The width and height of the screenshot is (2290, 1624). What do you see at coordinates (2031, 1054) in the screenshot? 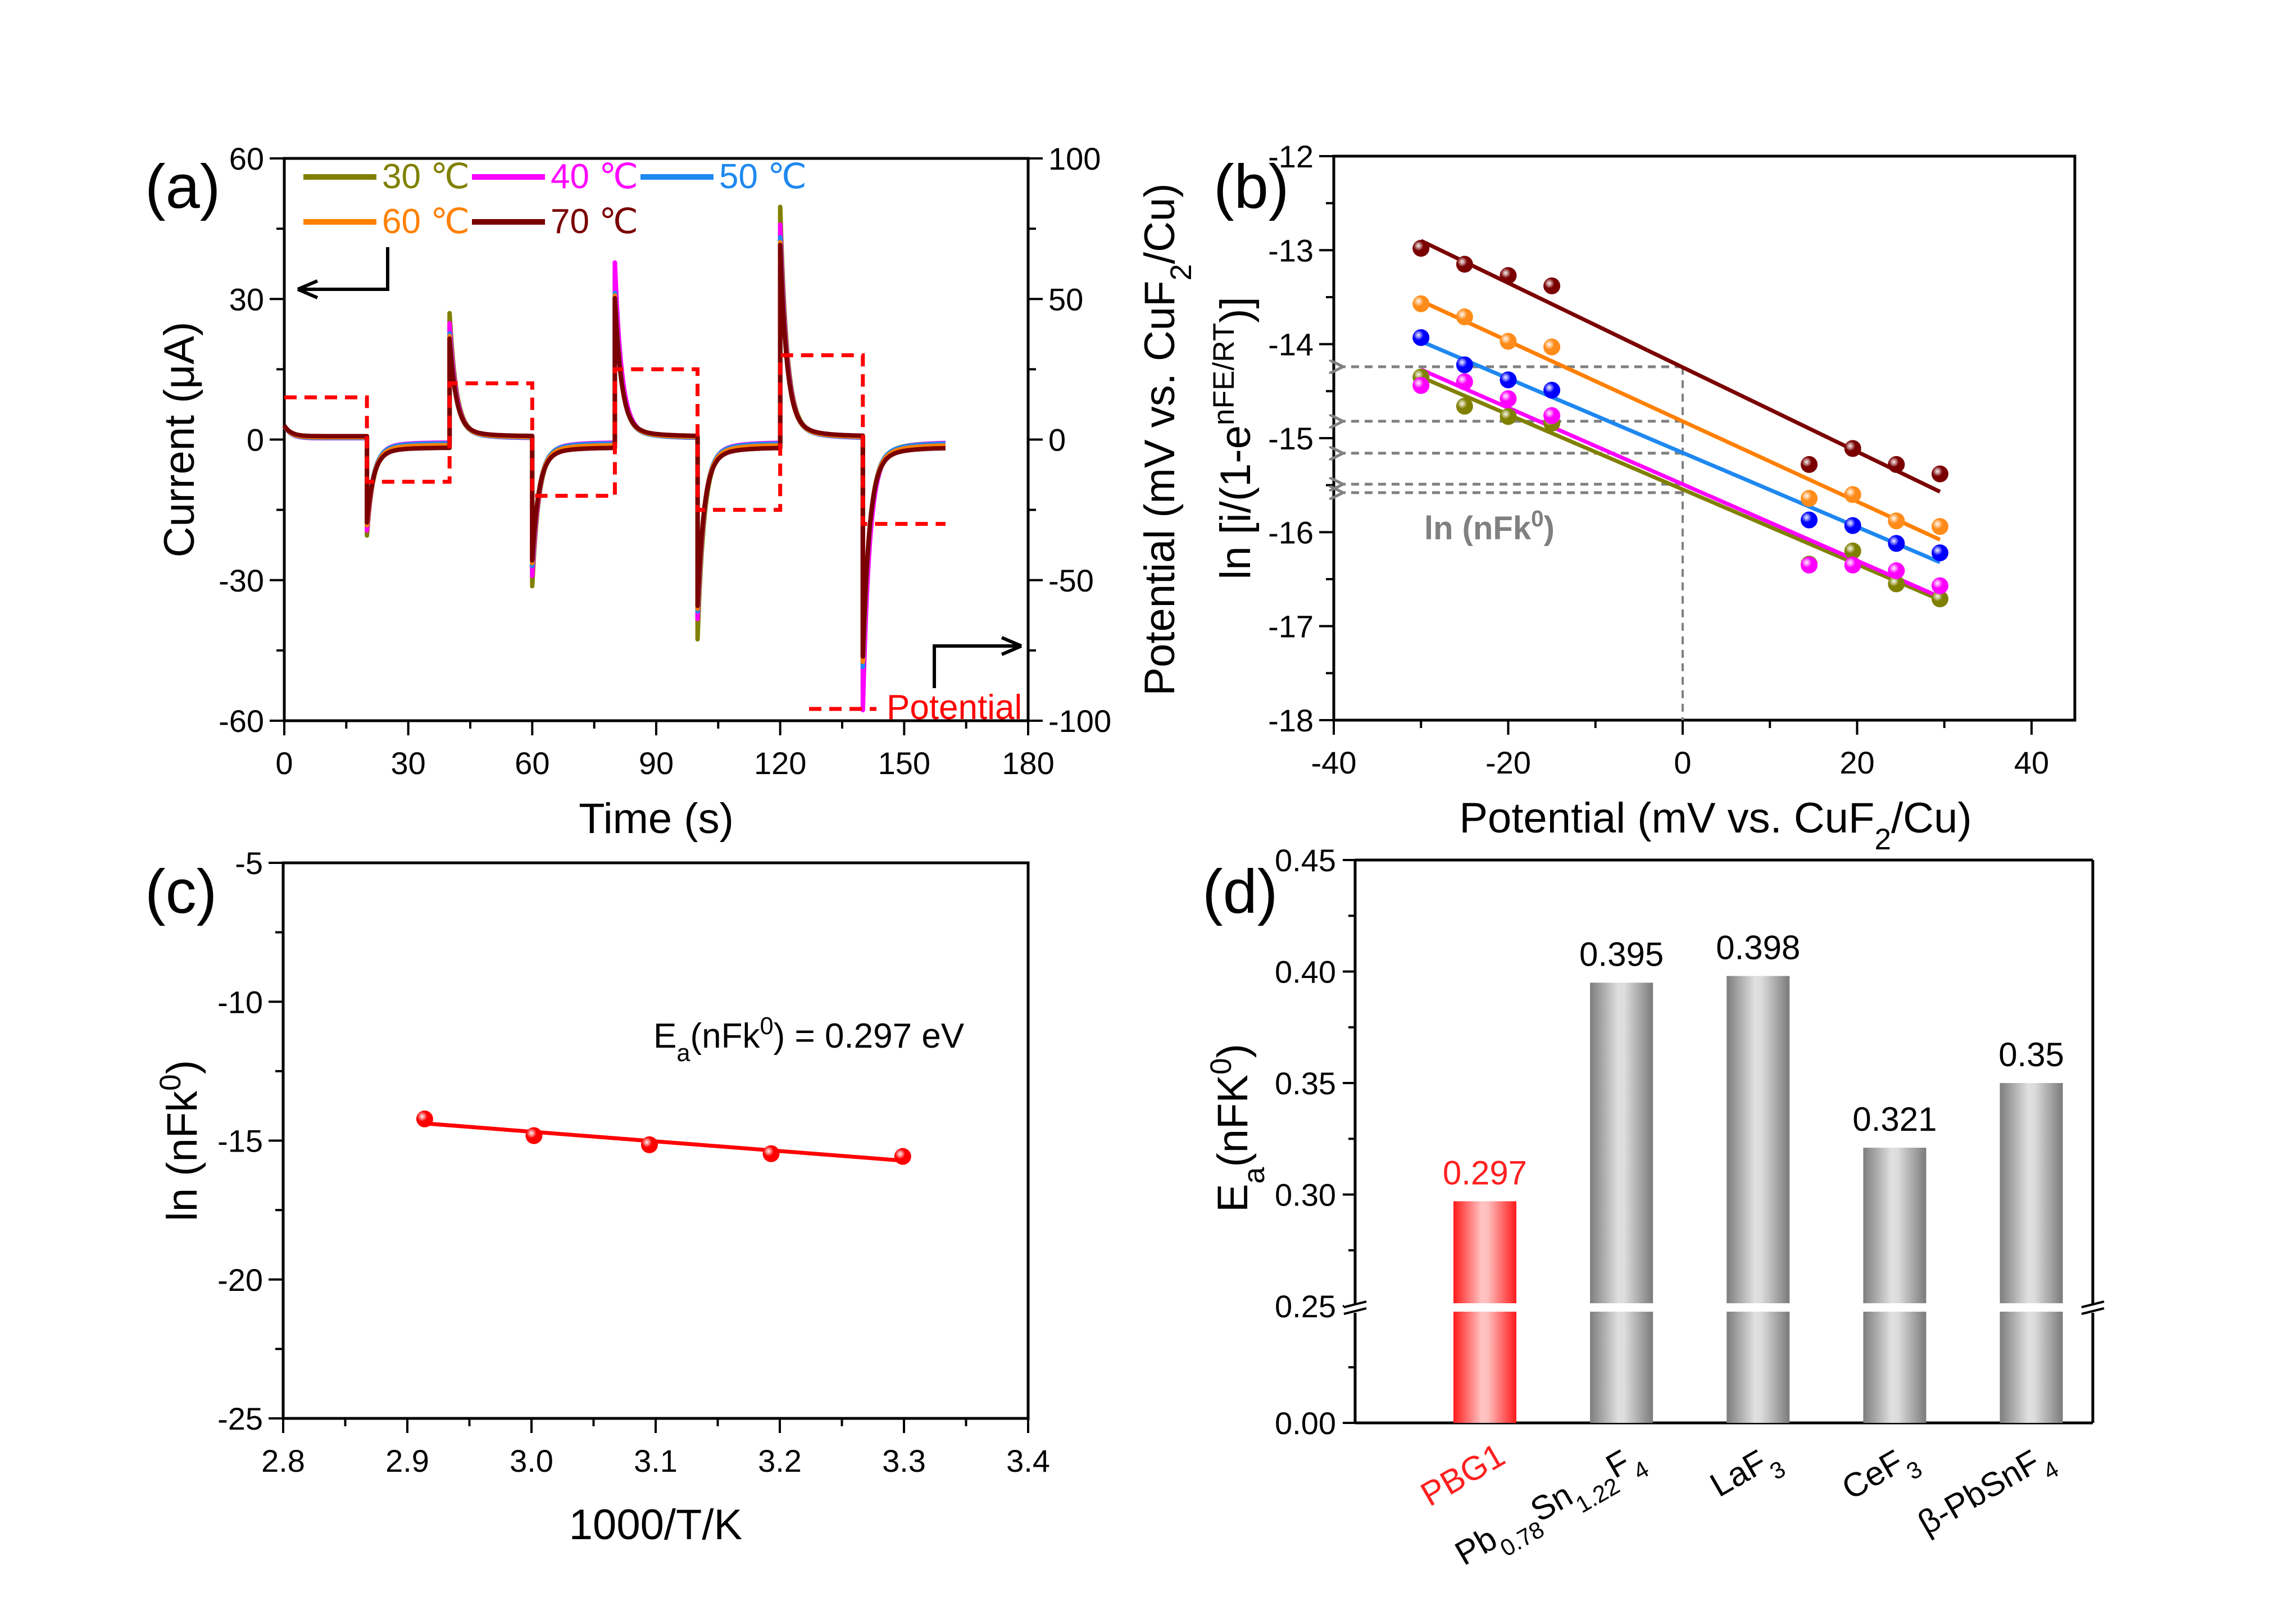
I see `bar-value-label: 0.35` at bounding box center [2031, 1054].